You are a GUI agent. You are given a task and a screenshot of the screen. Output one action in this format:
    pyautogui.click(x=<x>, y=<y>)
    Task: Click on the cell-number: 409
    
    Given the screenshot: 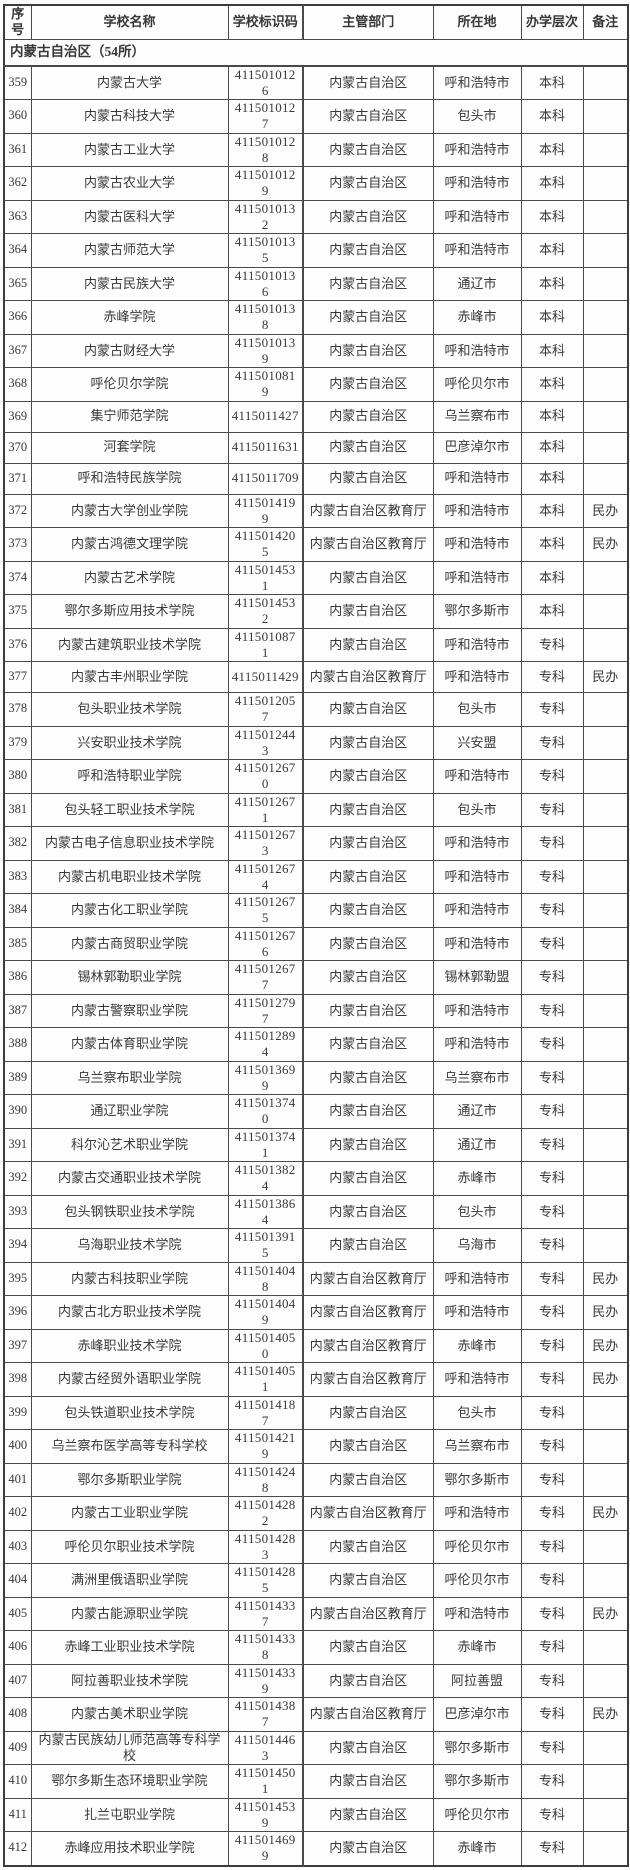 What is the action you would take?
    pyautogui.click(x=17, y=1747)
    